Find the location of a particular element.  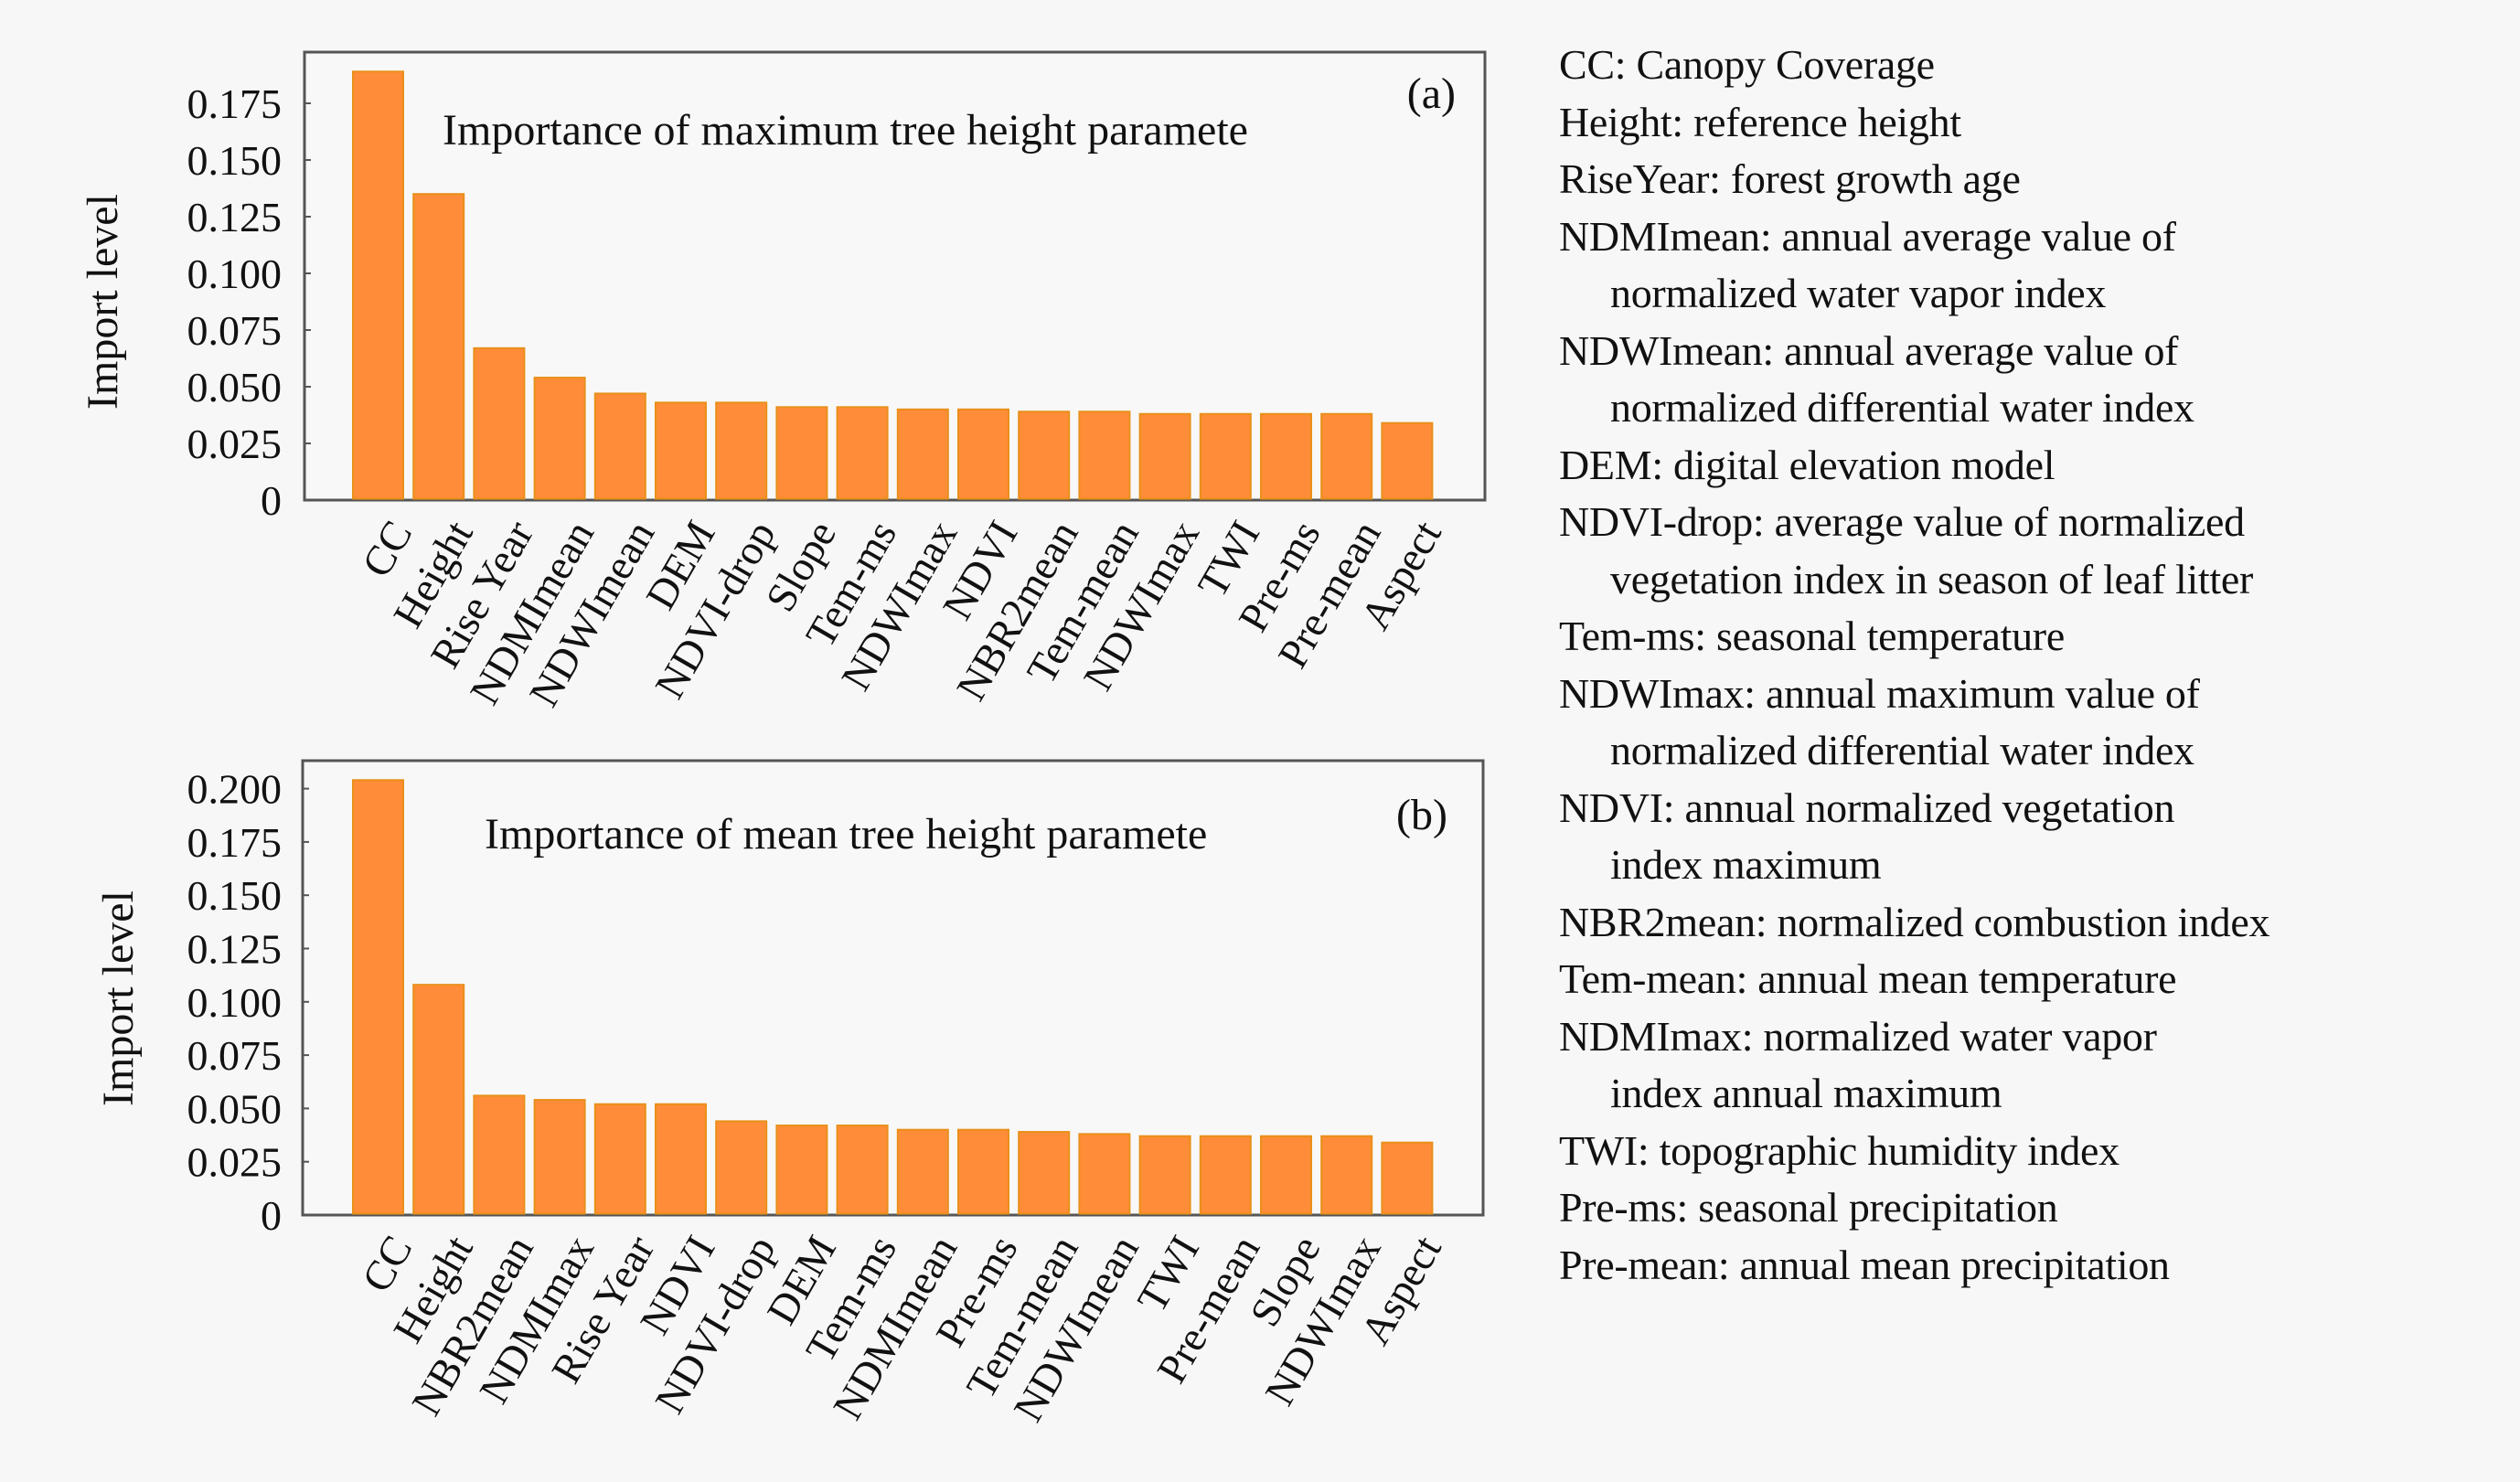

glossary-continuation: normalized water vapor index is located at coordinates (1858, 293).